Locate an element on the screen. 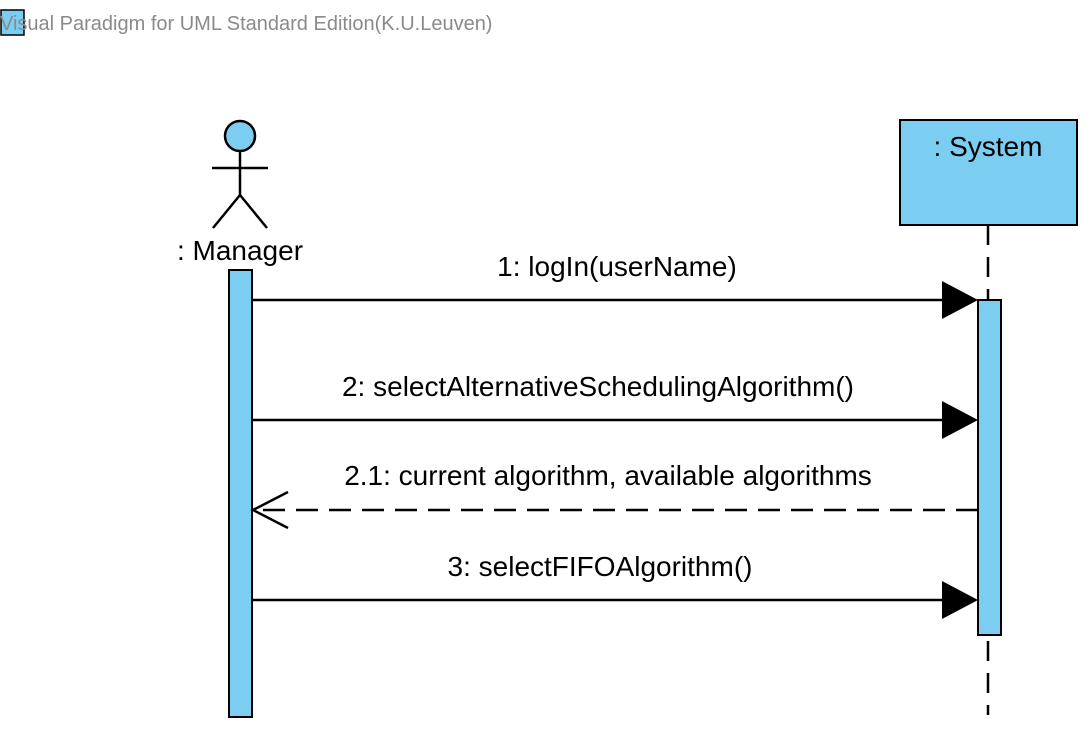 The image size is (1092, 732). actor-stick-figure-icon is located at coordinates (240, 174).